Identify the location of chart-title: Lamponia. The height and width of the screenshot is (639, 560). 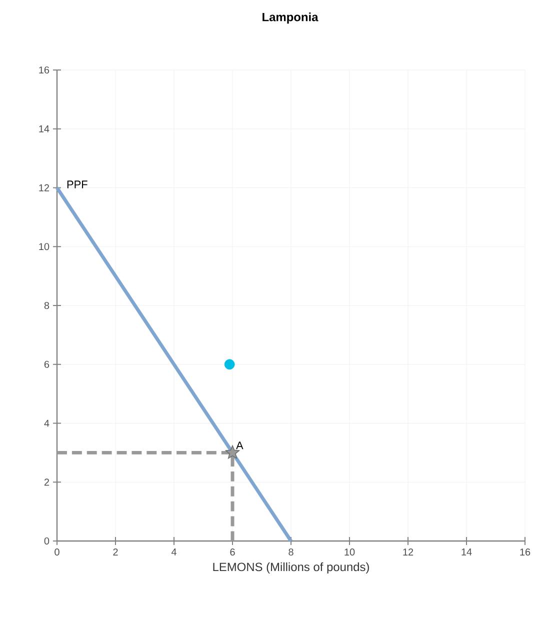
(290, 18).